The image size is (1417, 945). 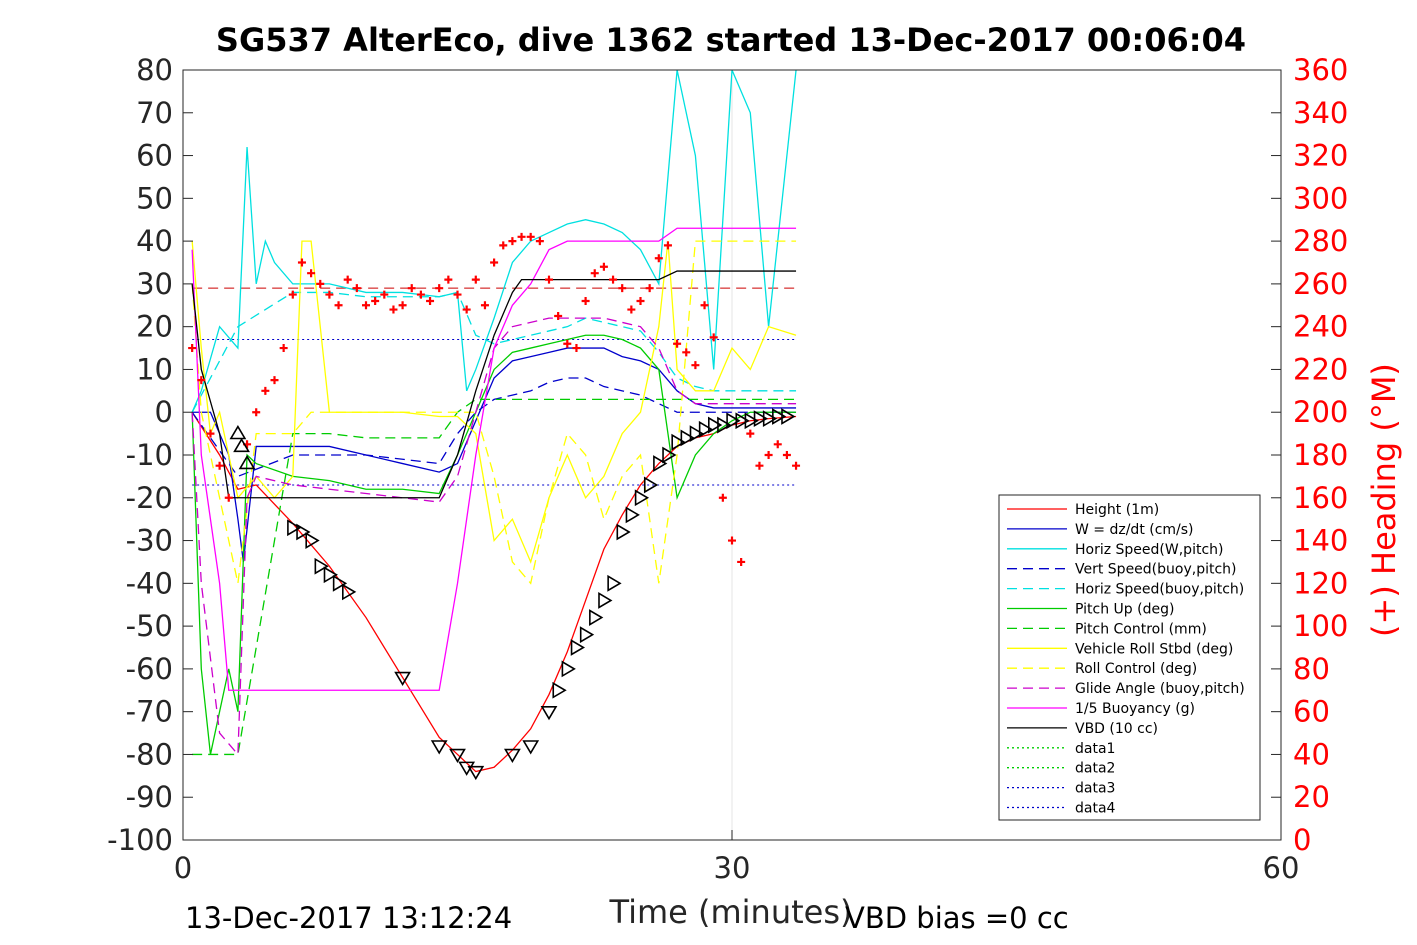 I want to click on right-y-tick-label: 320, so click(x=1320, y=156).